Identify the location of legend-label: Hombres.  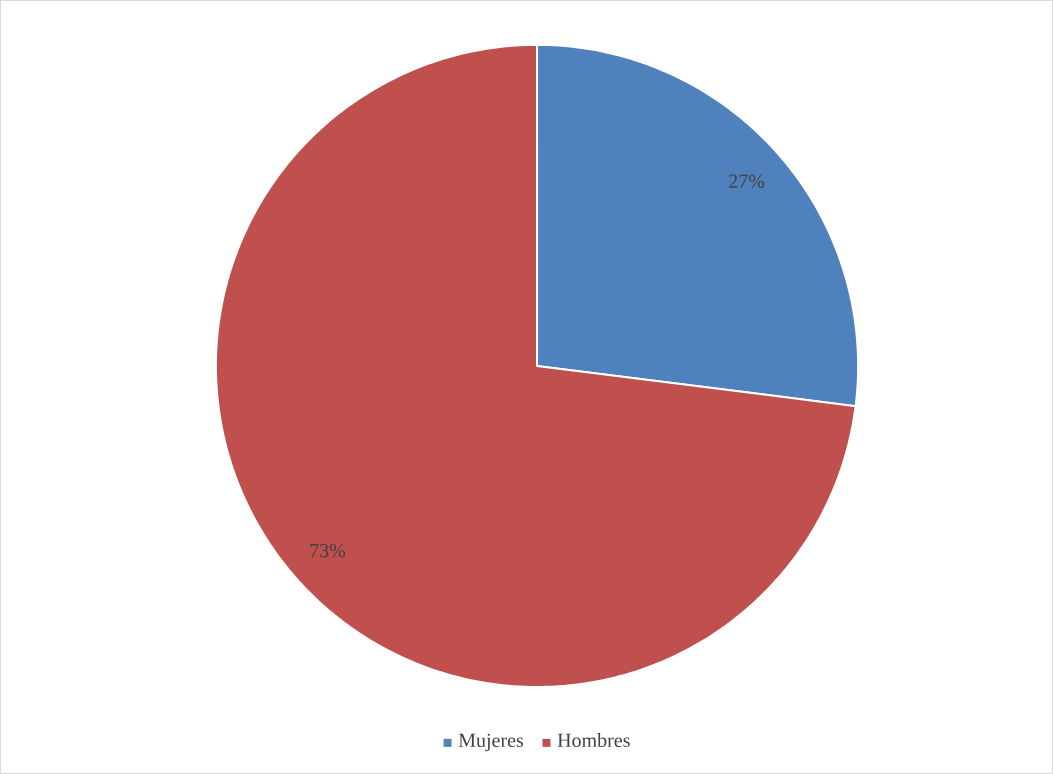
(593, 740).